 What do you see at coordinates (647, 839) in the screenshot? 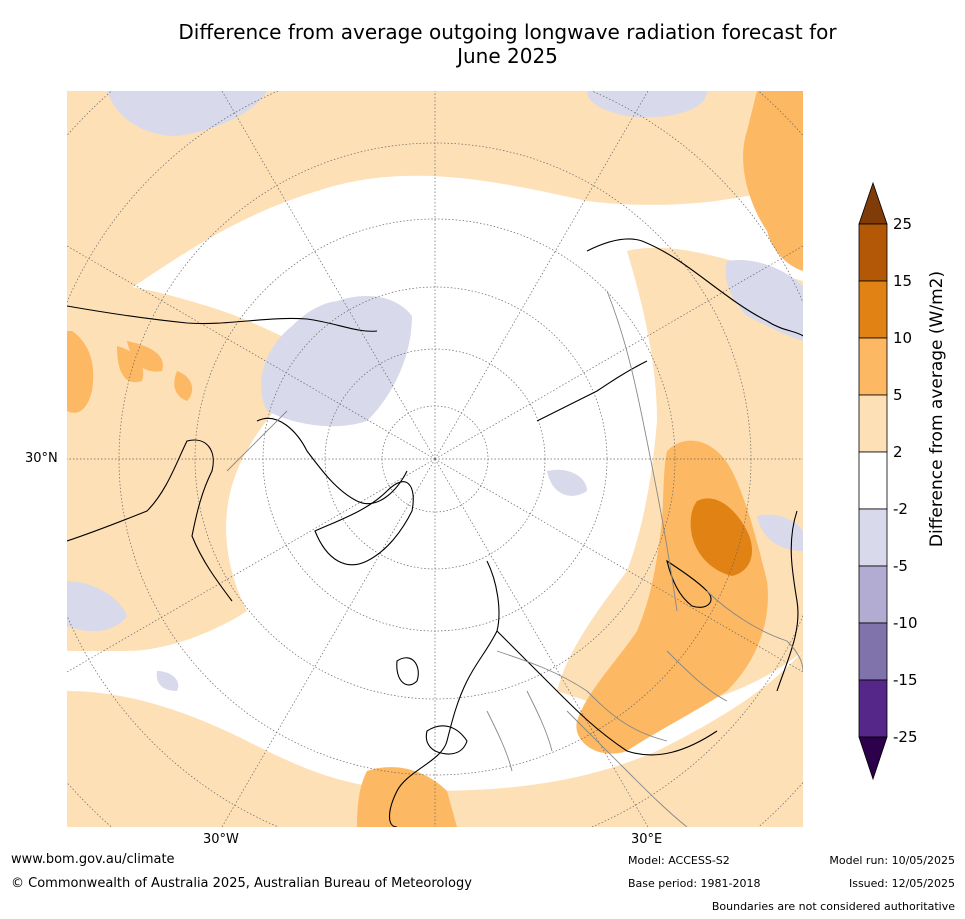
I see `lon-label-30e: 30°E` at bounding box center [647, 839].